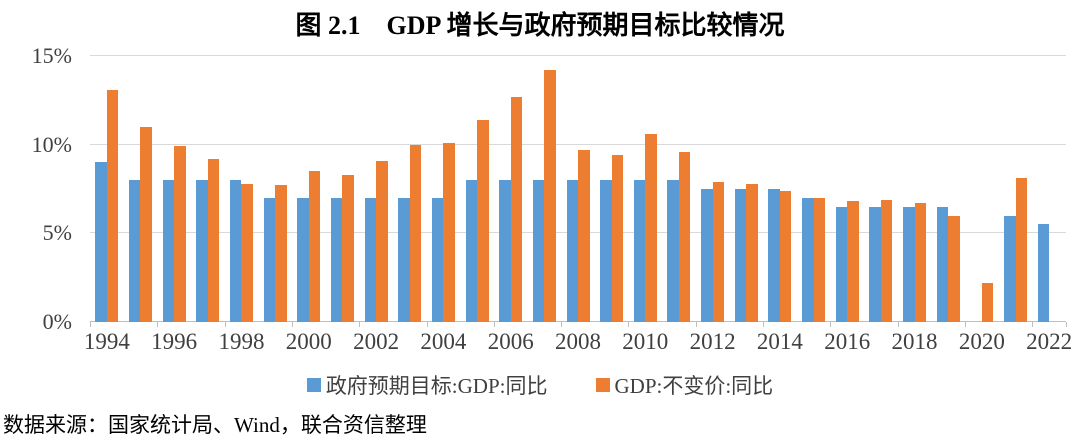  I want to click on x-tick-label-2012: 2012, so click(712, 341).